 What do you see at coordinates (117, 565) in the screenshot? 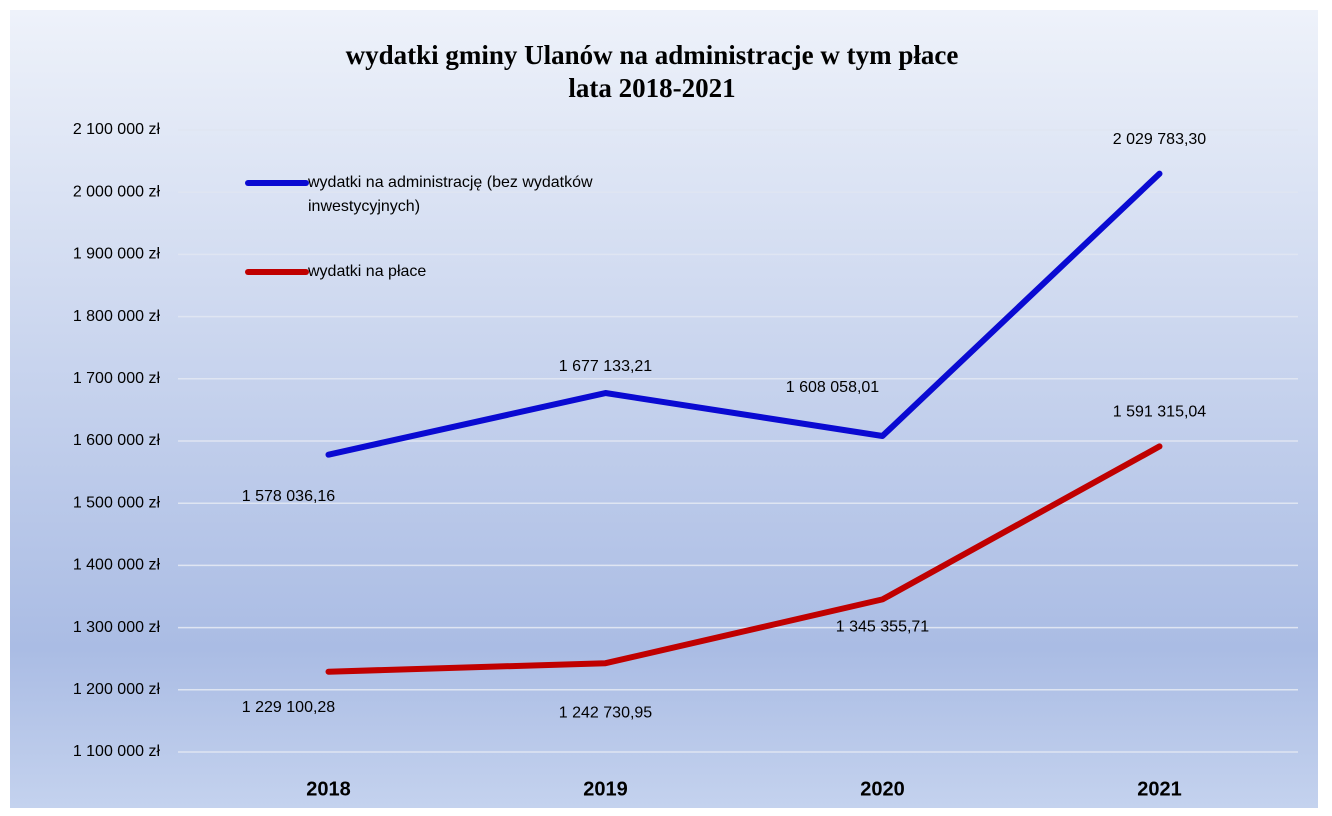
I see `y-tick-label: 1 400 000 zł` at bounding box center [117, 565].